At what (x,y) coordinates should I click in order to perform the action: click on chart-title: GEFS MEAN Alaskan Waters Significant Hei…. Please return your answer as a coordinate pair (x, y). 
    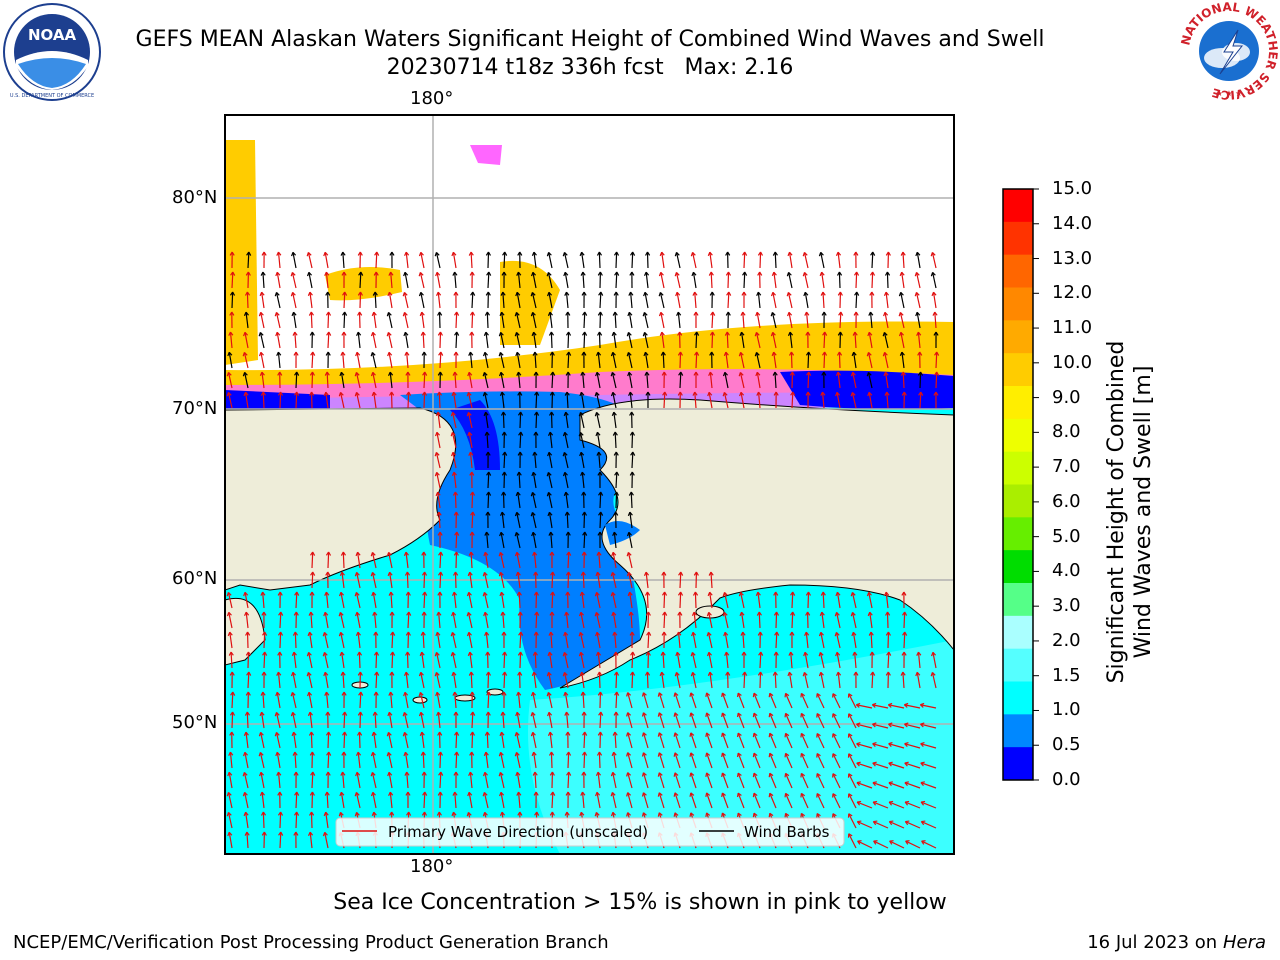
    Looking at the image, I should click on (590, 54).